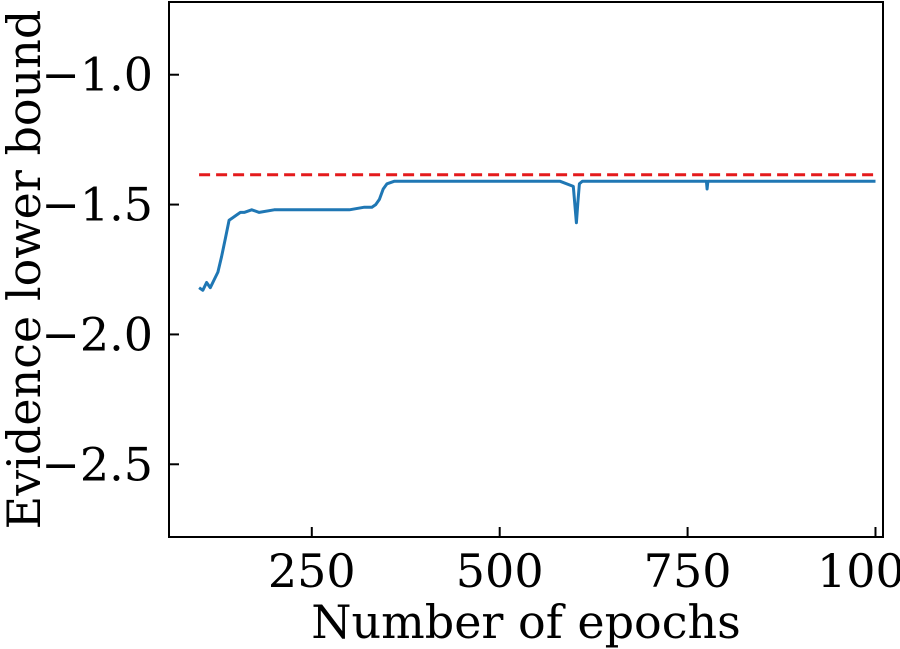 The image size is (900, 649). I want to click on y-tick-label: −1.5, so click(97, 205).